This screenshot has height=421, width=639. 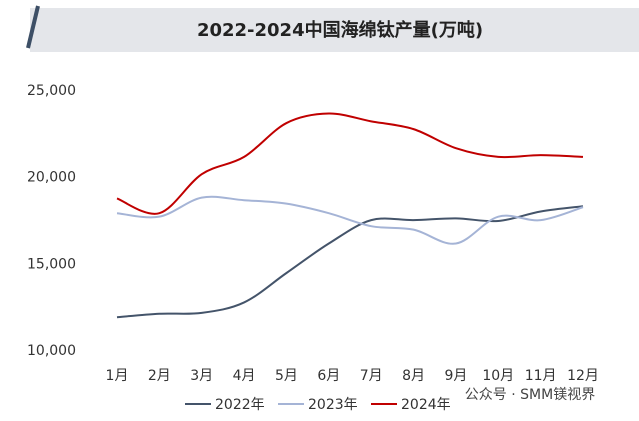 What do you see at coordinates (201, 376) in the screenshot?
I see `x-tick-label: 3月` at bounding box center [201, 376].